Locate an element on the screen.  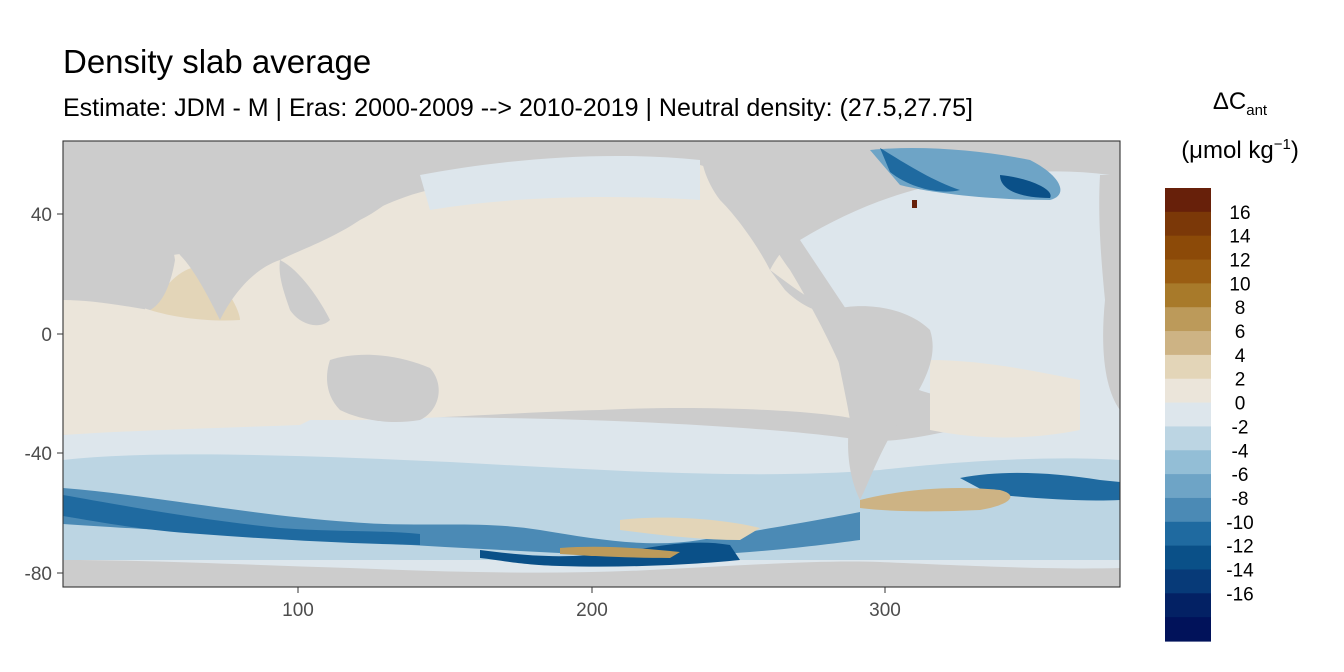
legend-title: ΔCant is located at coordinates (1240, 103).